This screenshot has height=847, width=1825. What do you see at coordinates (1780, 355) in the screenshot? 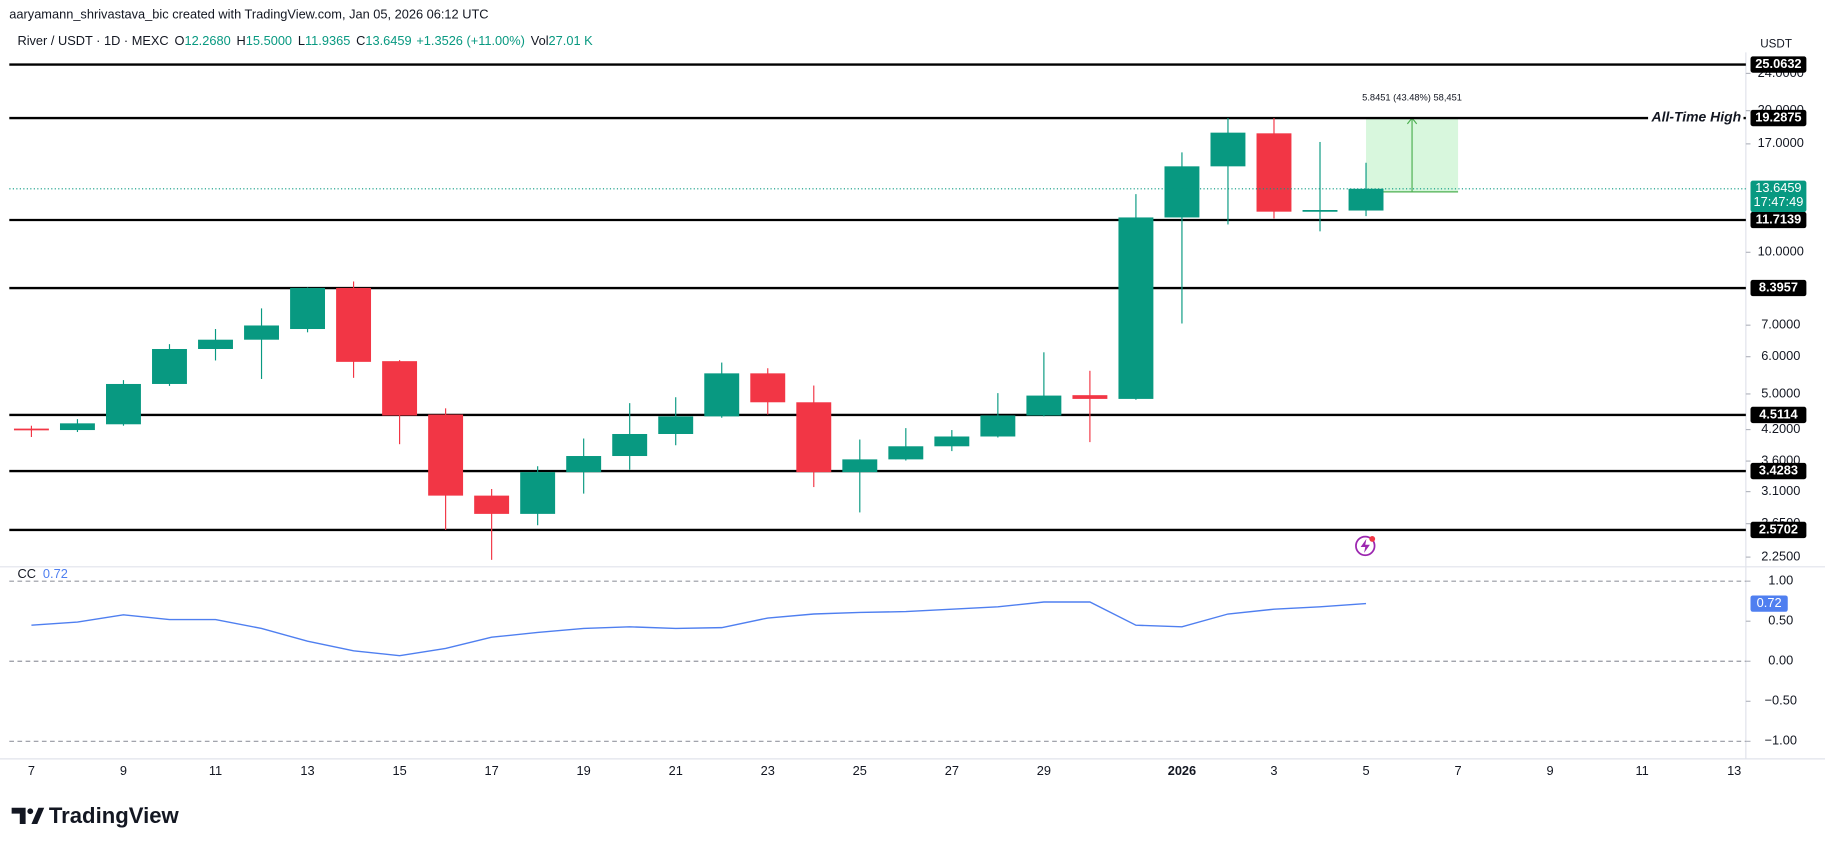
I see `y-tick-label: 6.0000` at bounding box center [1780, 355].